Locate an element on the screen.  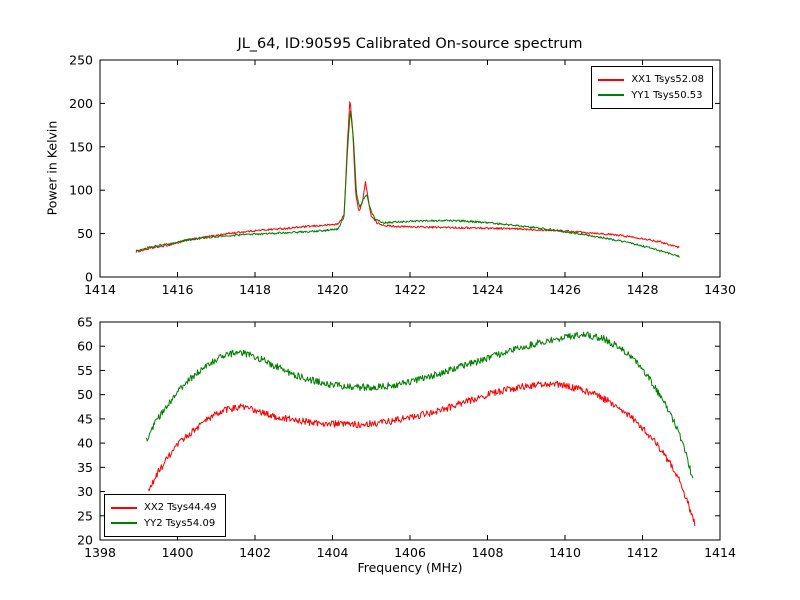
y-tick-label: 25 is located at coordinates (85, 515).